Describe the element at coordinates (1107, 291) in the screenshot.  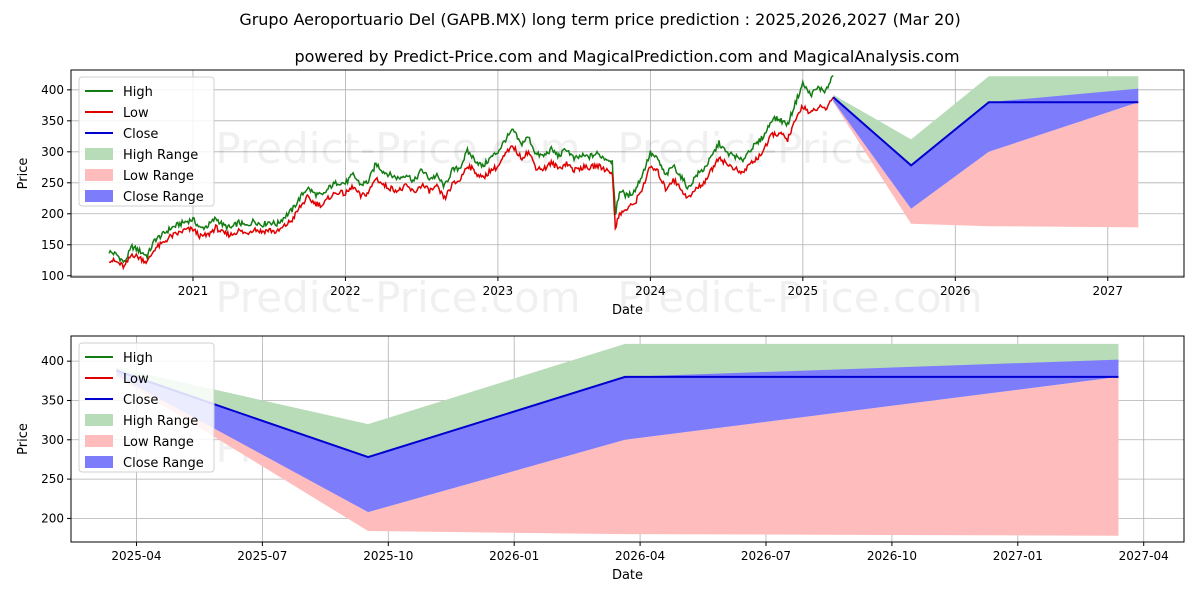
I see `x-tick-label: 2027` at that location.